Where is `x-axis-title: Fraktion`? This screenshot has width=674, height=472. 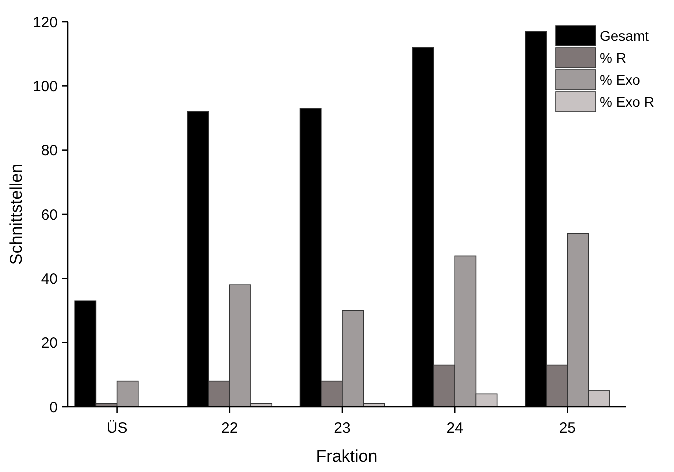 x-axis-title: Fraktion is located at coordinates (347, 456).